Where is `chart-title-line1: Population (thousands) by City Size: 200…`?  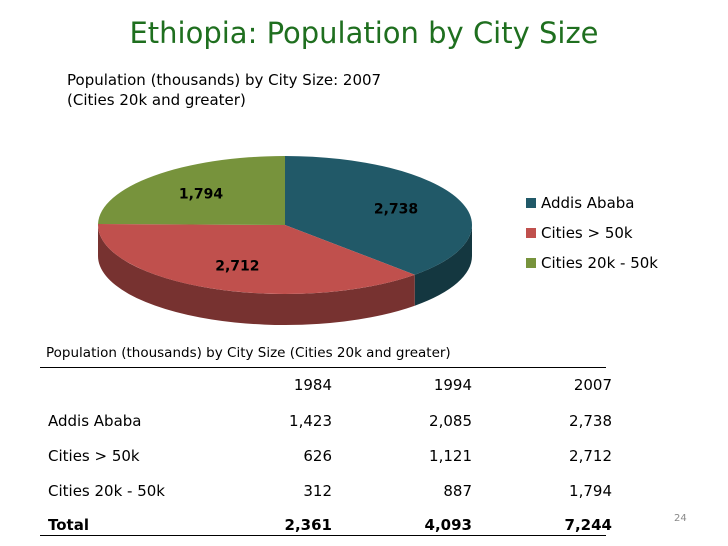 chart-title-line1: Population (thousands) by City Size: 200… is located at coordinates (224, 80).